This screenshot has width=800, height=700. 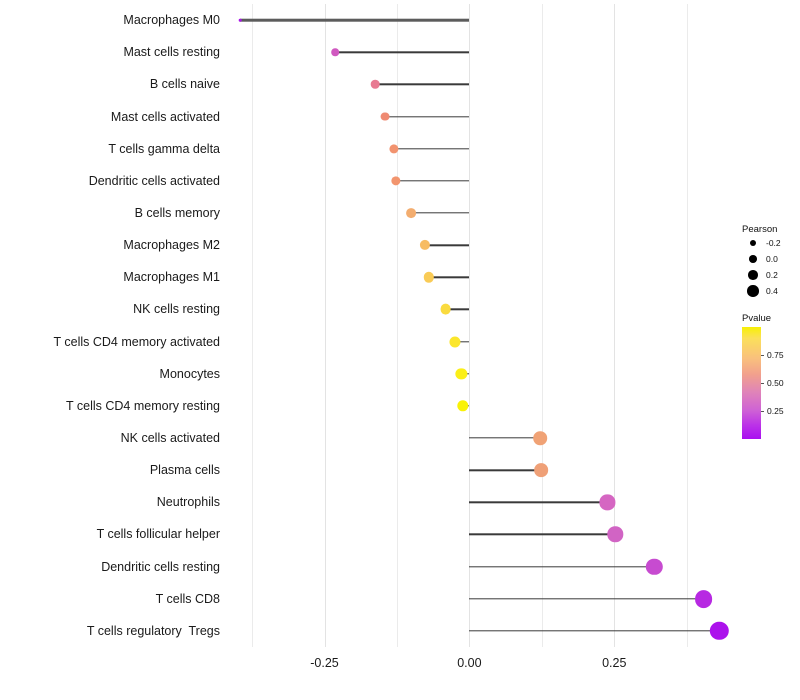 I want to click on y-axis-label: Macrophages M1, so click(x=171, y=277).